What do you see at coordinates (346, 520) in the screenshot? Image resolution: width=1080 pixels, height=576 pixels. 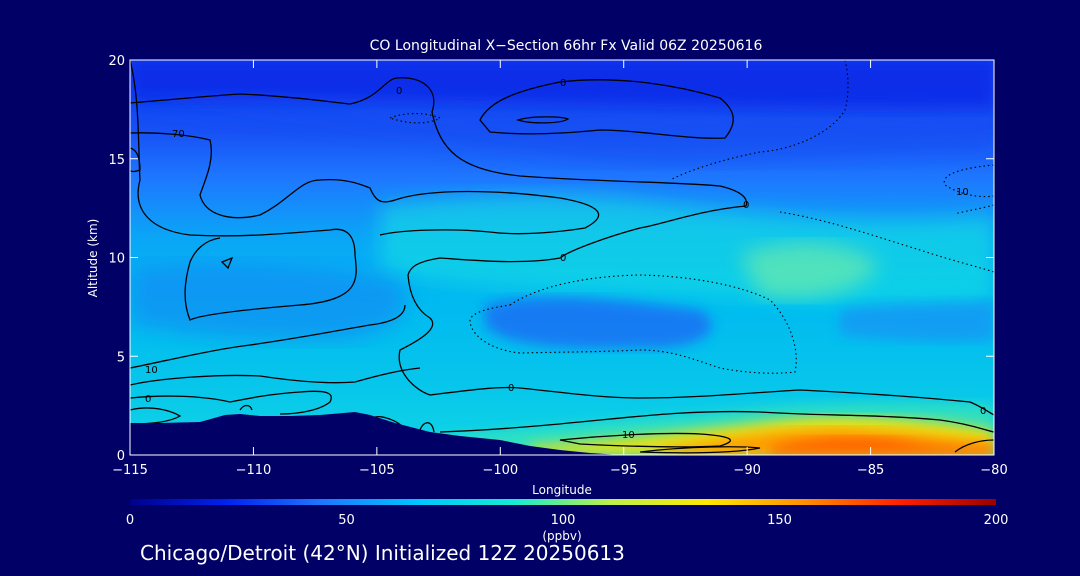 I see `colorbar-tick-label: 50` at bounding box center [346, 520].